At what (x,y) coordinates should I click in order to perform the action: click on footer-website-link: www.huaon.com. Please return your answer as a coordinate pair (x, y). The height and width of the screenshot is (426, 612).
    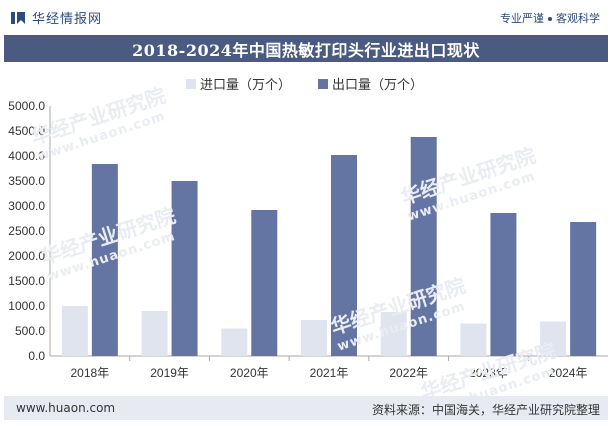
    Looking at the image, I should click on (66, 408).